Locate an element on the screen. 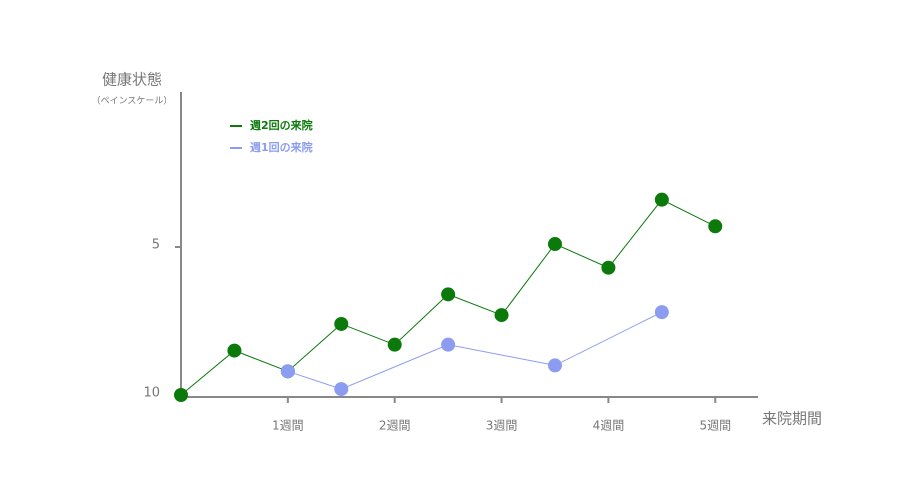 This screenshot has width=900, height=500. x-tick-label: 1週間 is located at coordinates (288, 426).